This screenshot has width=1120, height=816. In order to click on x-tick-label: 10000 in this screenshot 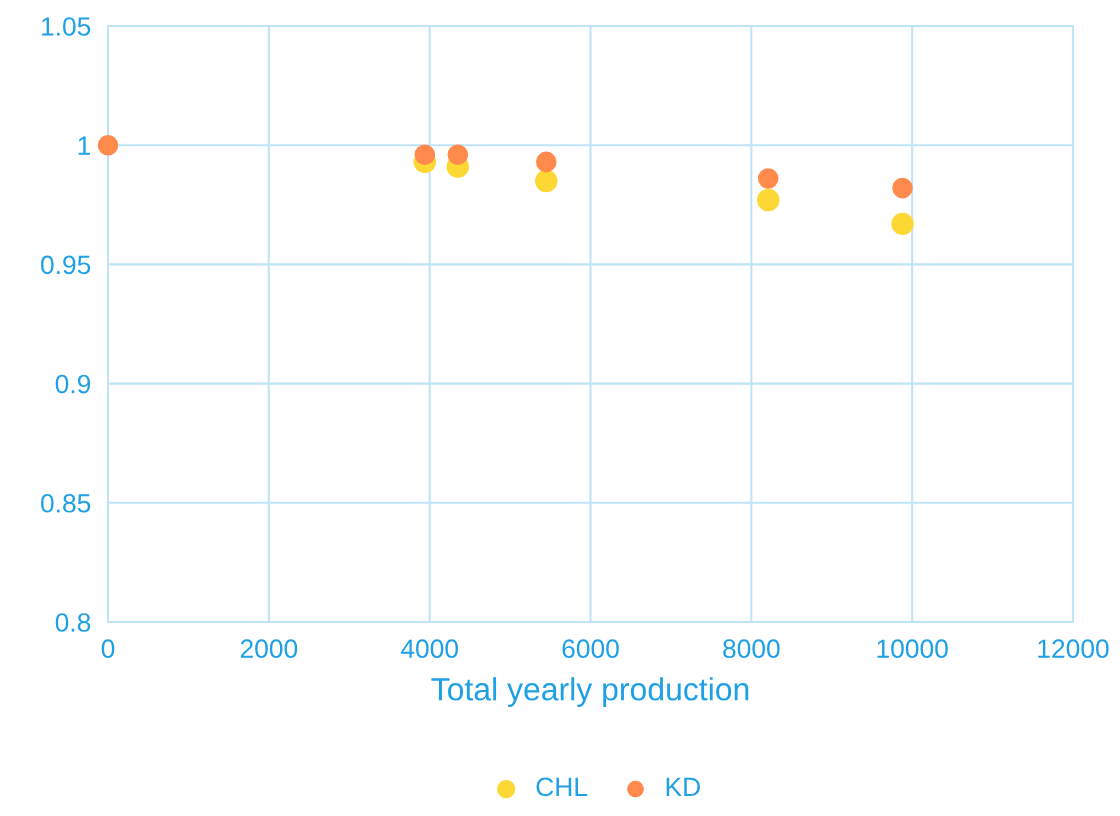, I will do `click(912, 649)`.